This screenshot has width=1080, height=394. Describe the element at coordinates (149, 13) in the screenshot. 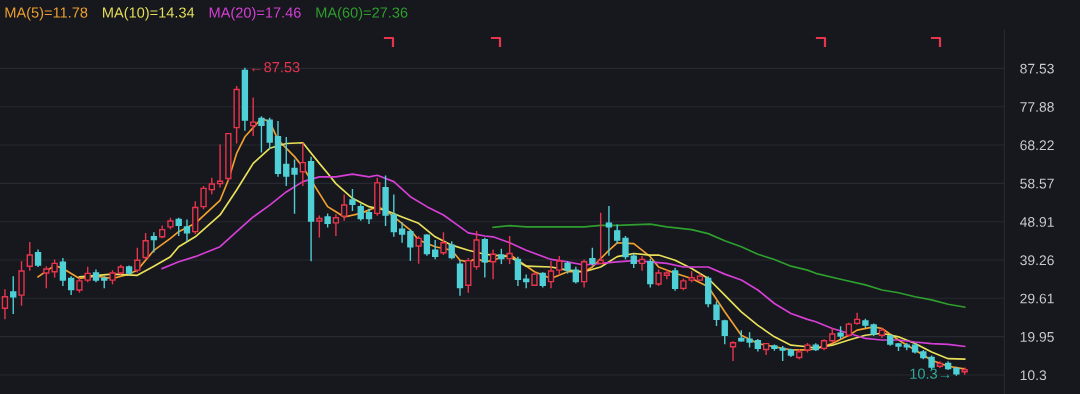

I see `text: MA(10)=14.34` at that location.